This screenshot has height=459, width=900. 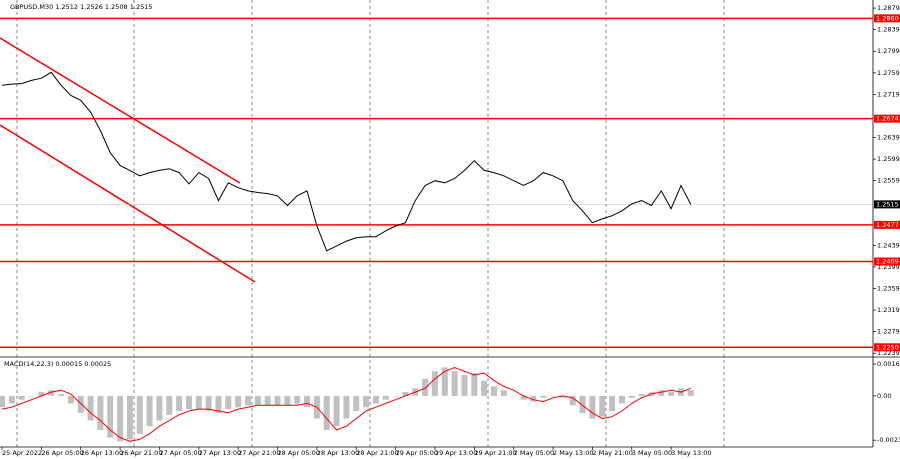 What do you see at coordinates (888, 440) in the screenshot?
I see `y-tick-label: -0.00234` at bounding box center [888, 440].